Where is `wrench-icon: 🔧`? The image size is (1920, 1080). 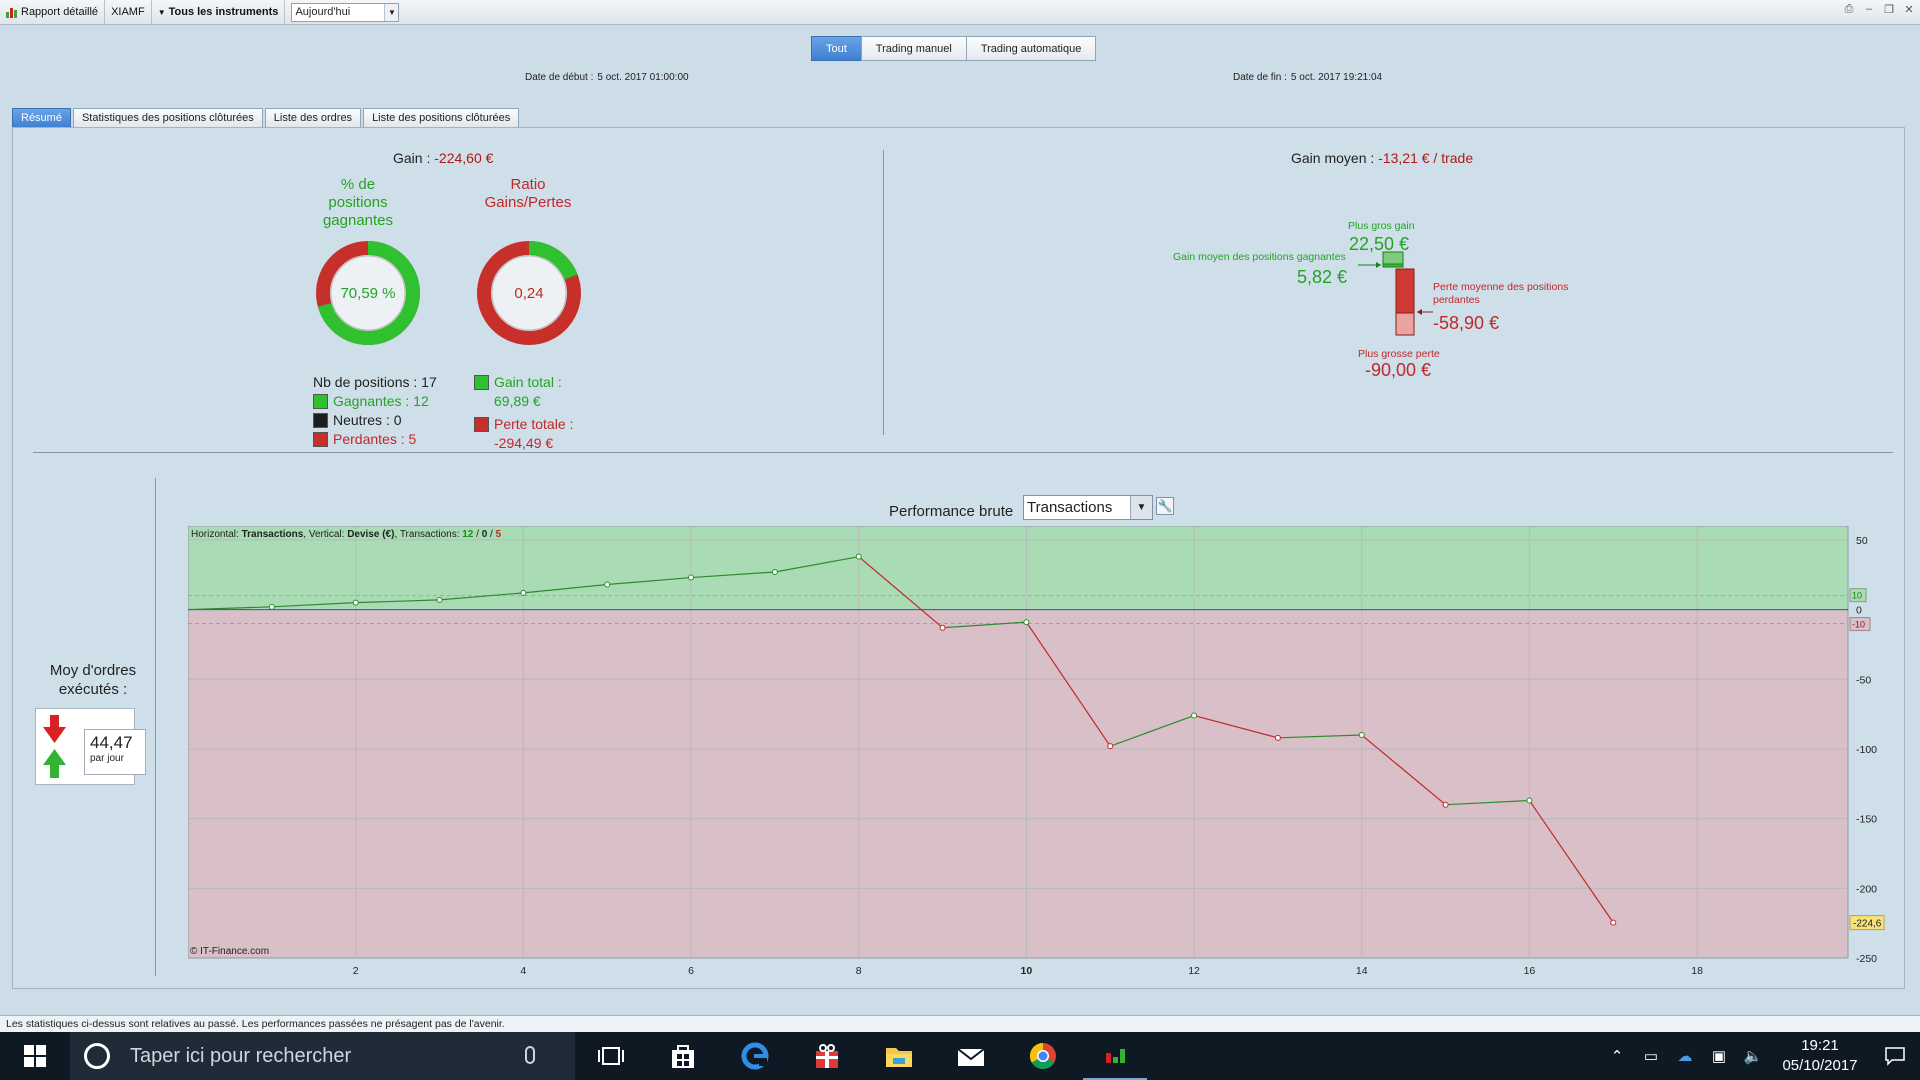
wrench-icon: 🔧 is located at coordinates (1165, 506).